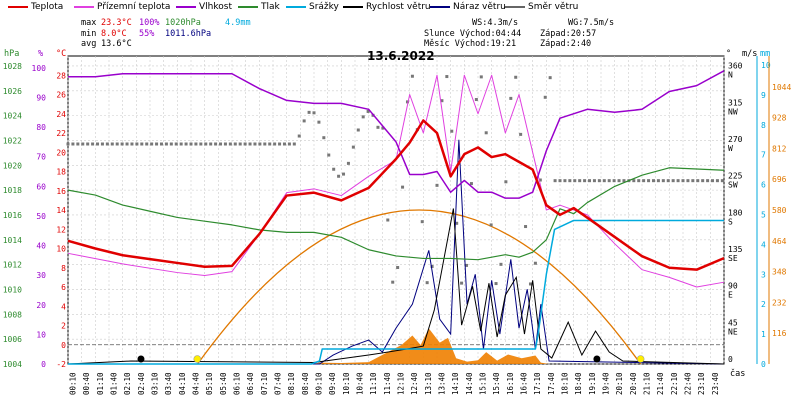  I want to click on tick-ms: 9, so click(763, 95).